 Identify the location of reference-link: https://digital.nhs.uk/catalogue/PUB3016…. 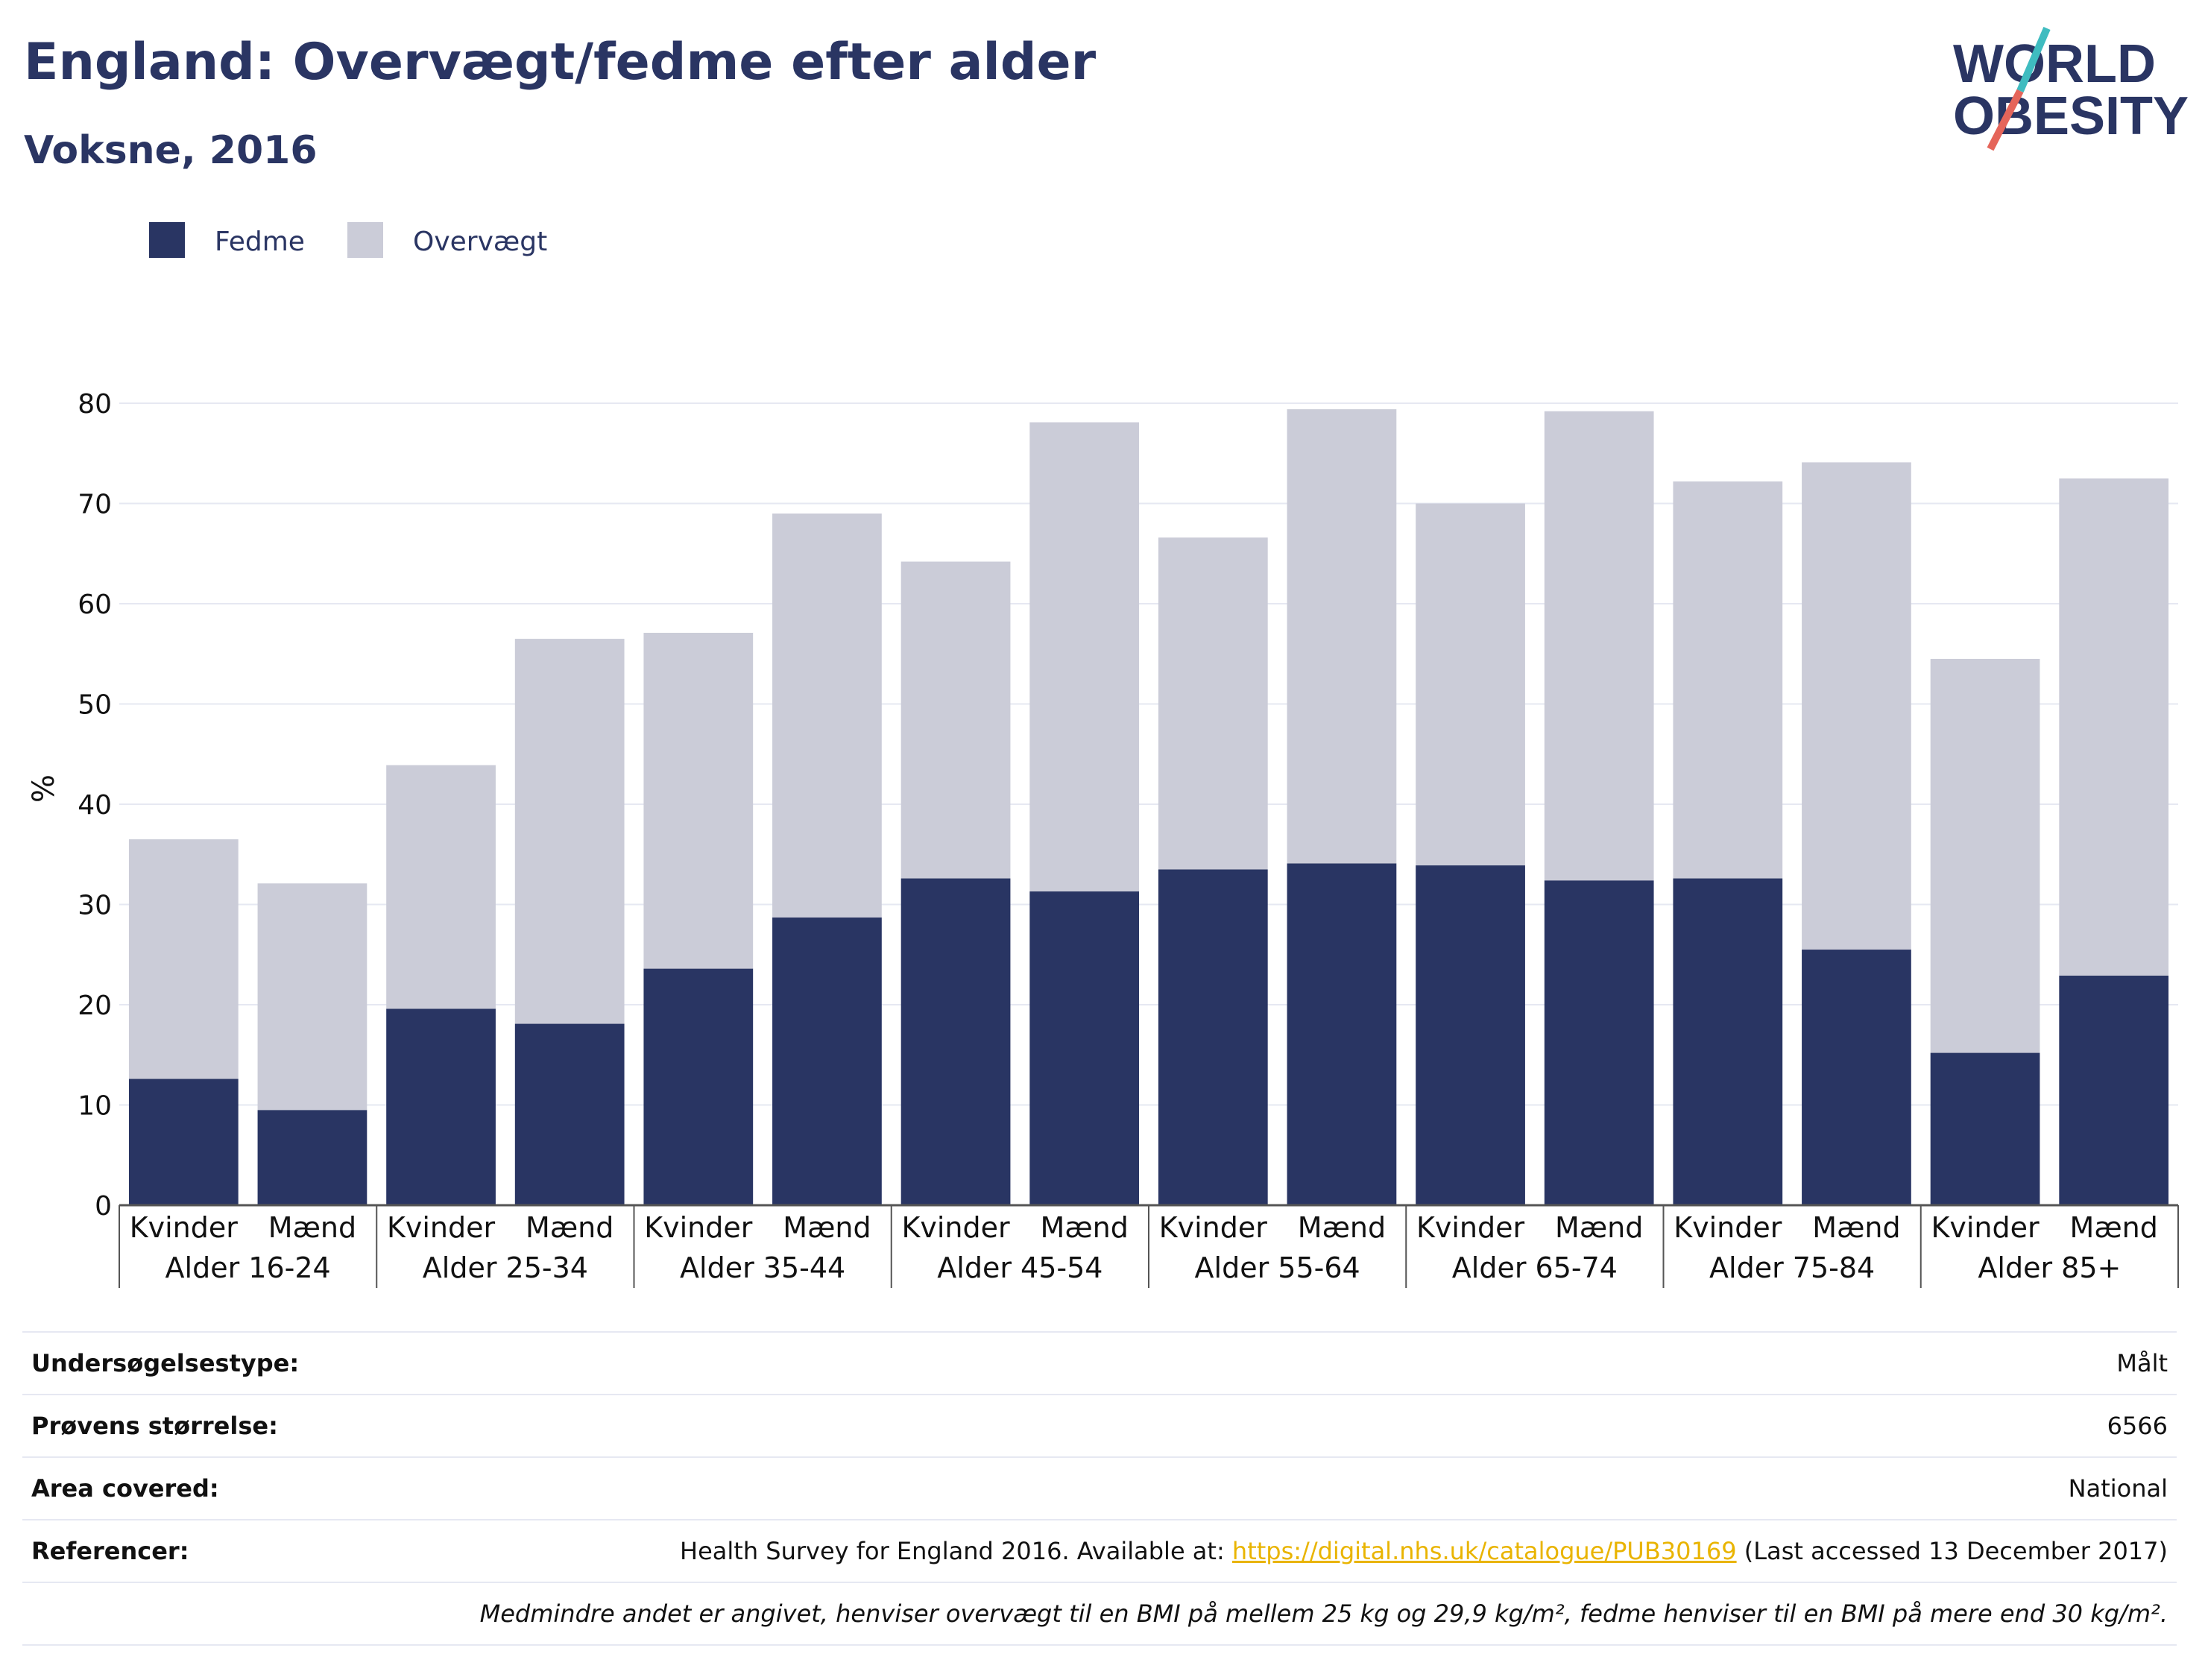
(1484, 1551).